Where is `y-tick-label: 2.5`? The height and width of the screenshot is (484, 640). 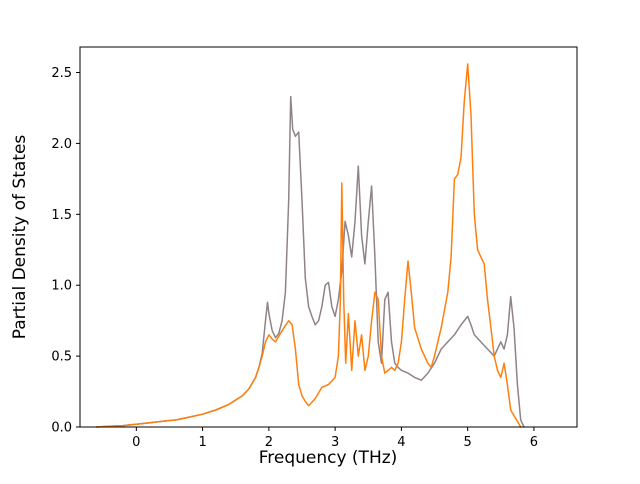 y-tick-label: 2.5 is located at coordinates (61, 73).